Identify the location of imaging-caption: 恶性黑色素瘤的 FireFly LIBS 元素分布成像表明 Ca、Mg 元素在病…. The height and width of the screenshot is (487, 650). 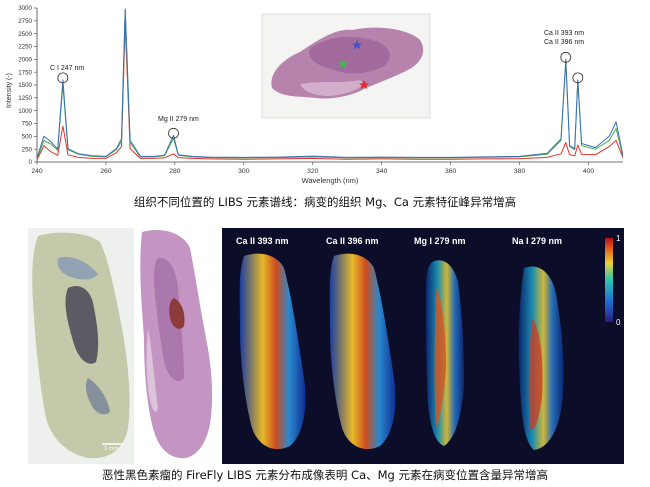
(325, 475).